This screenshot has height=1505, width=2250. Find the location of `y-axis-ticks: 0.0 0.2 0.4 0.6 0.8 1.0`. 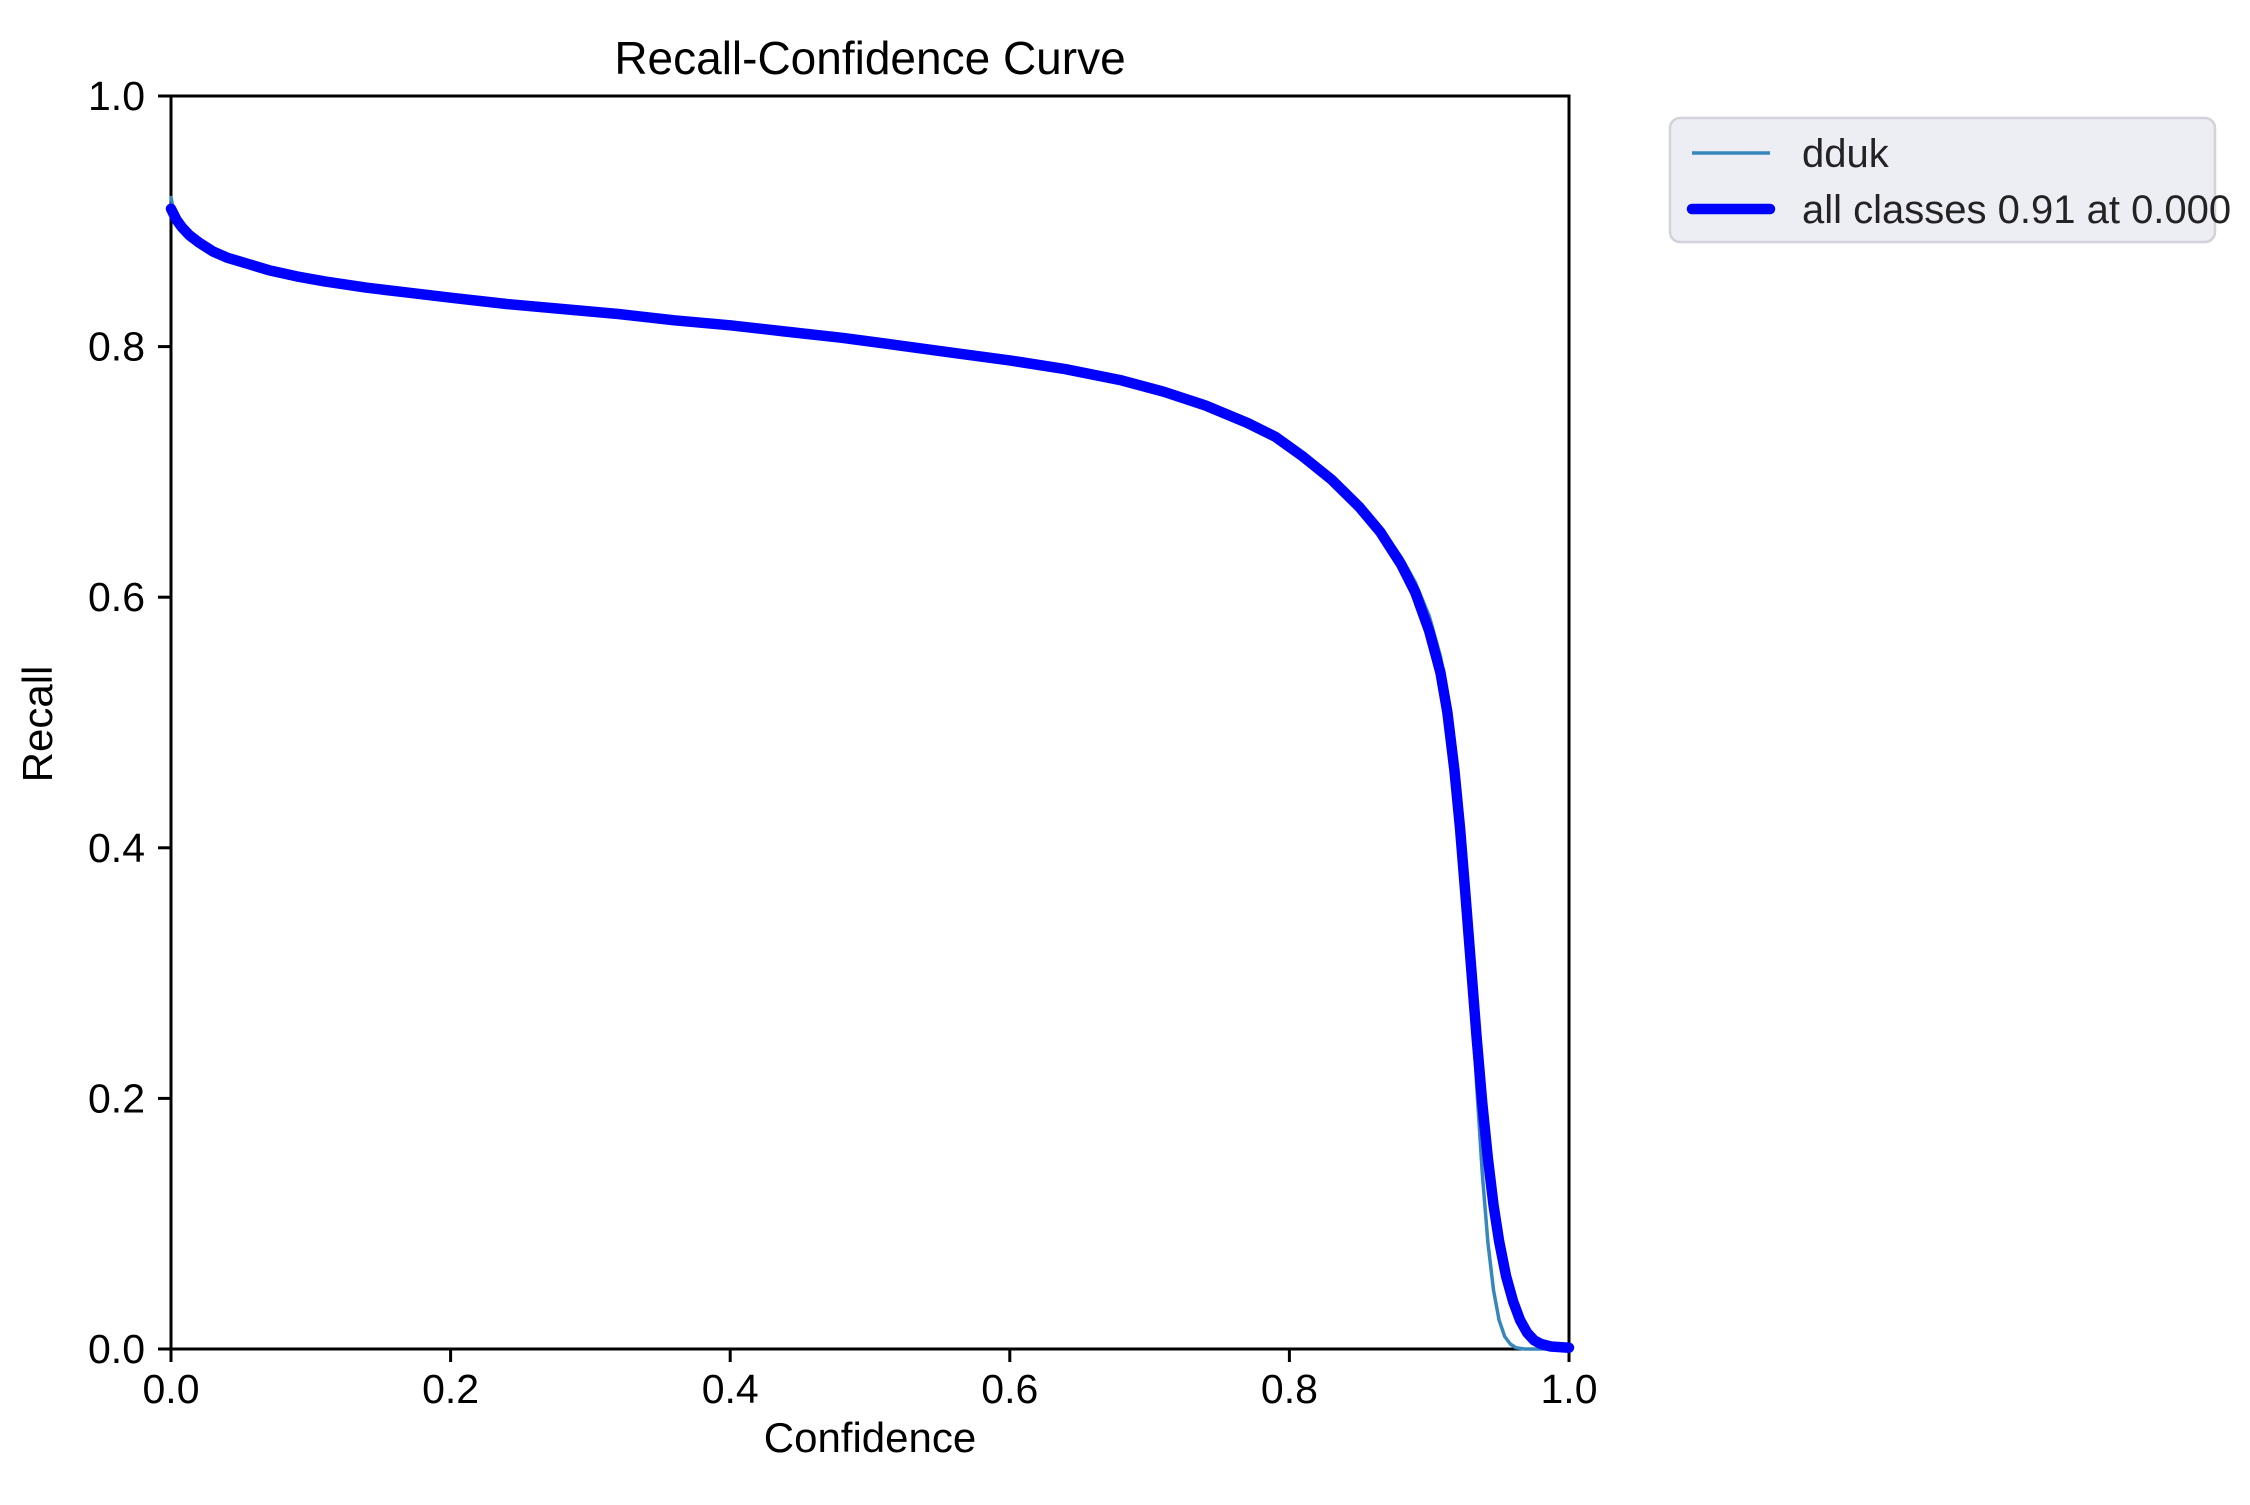

y-axis-ticks: 0.0 0.2 0.4 0.6 0.8 1.0 is located at coordinates (129, 722).